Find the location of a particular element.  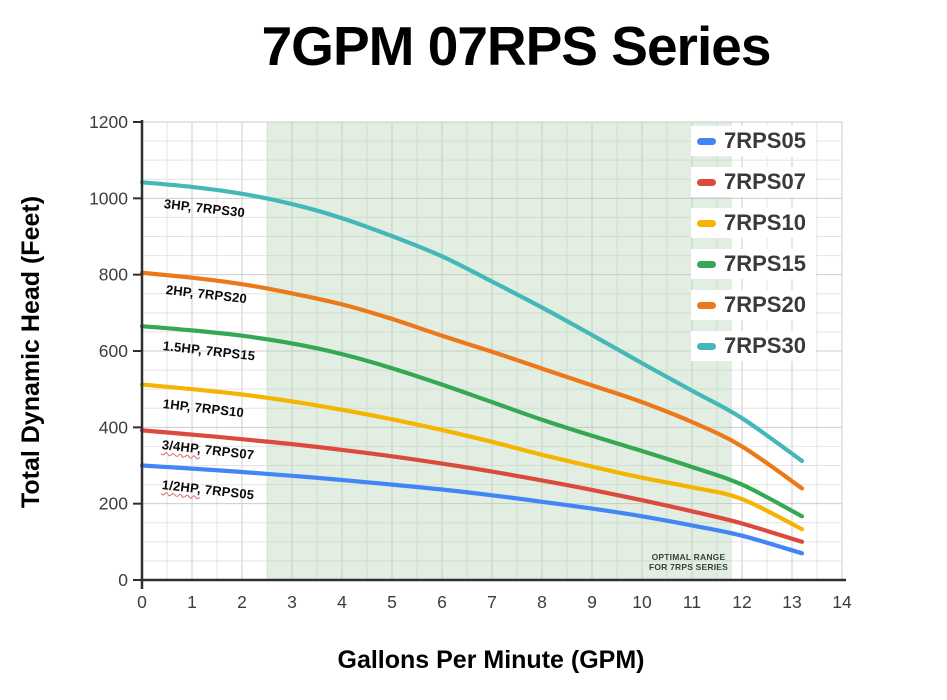

x-tick-label: 10 is located at coordinates (642, 602).